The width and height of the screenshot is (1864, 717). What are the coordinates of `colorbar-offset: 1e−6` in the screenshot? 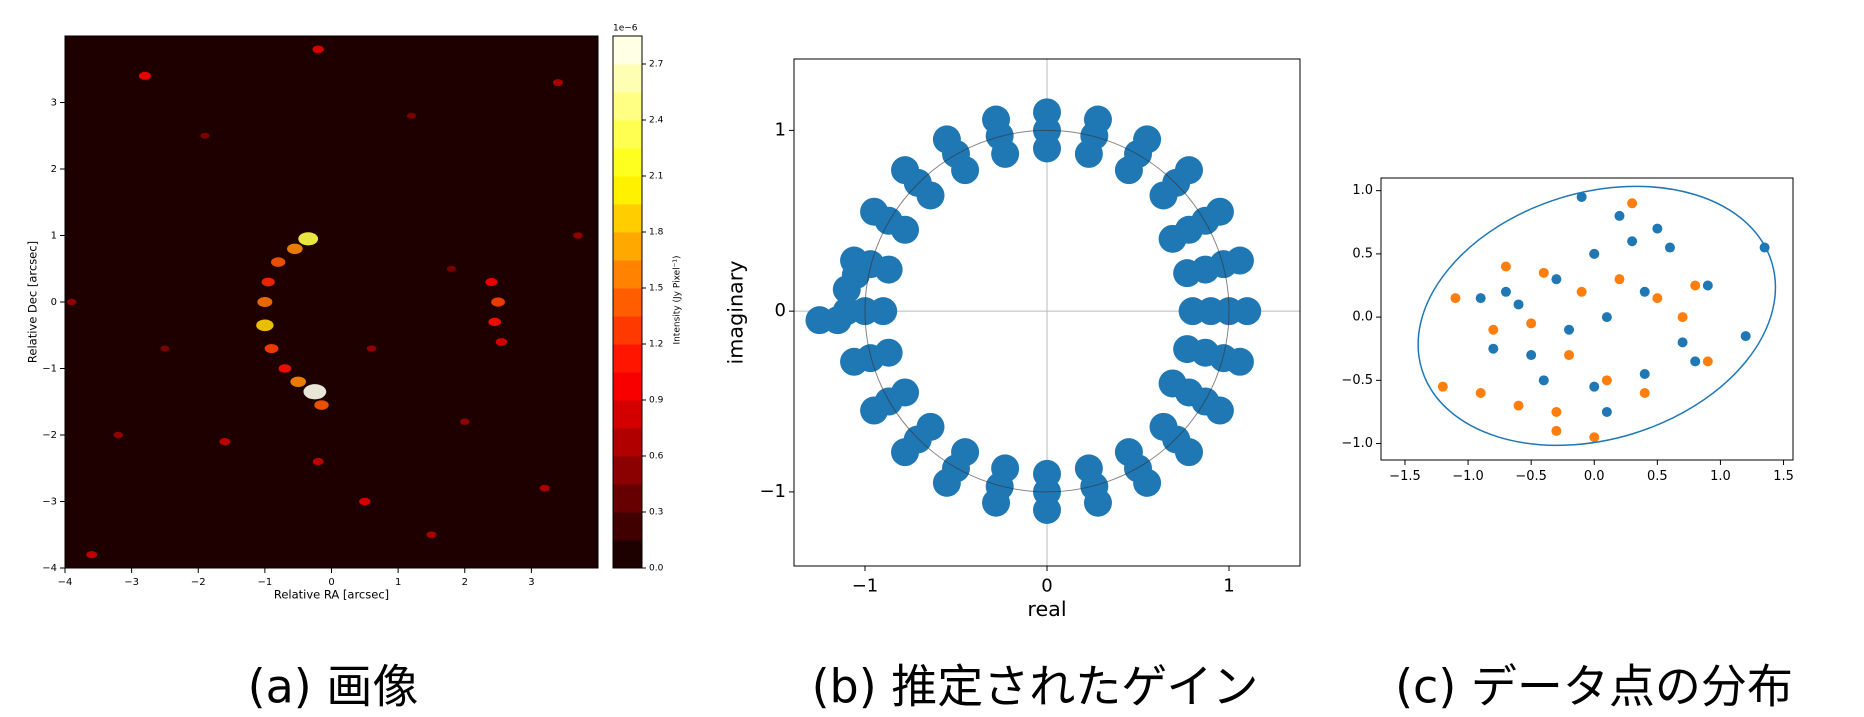 It's located at (625, 29).